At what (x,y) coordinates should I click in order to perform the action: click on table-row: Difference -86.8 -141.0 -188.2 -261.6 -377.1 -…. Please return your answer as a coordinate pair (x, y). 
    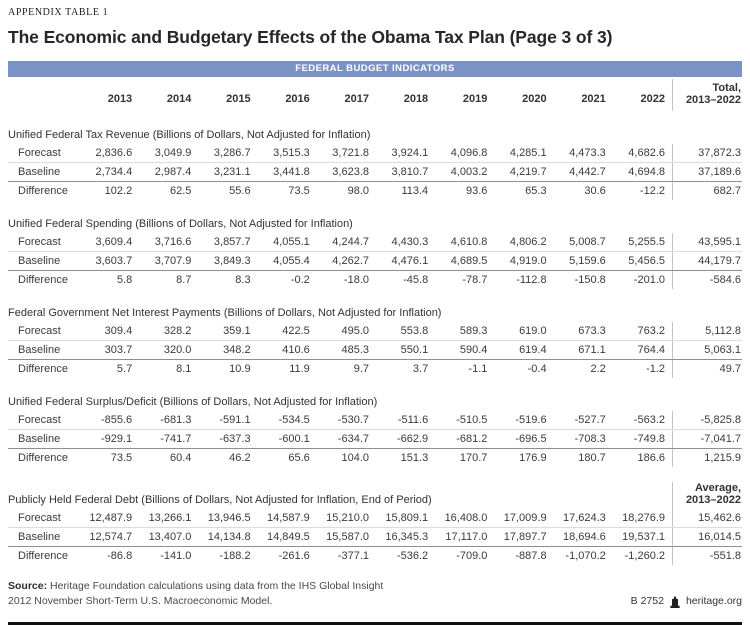
    Looking at the image, I should click on (375, 556).